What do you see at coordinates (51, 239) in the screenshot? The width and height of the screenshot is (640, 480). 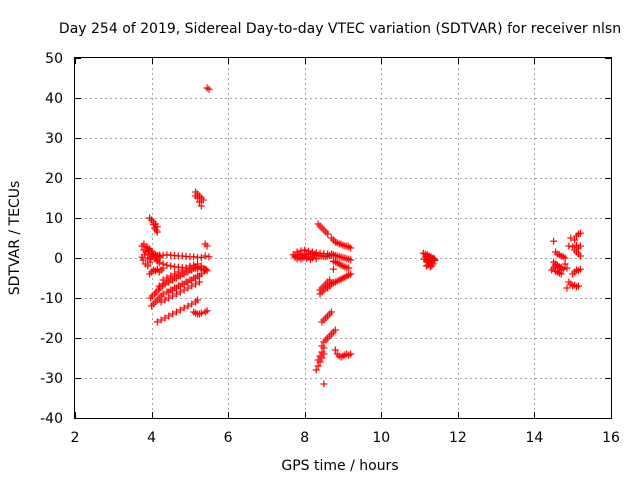 I see `y-tick-labels: -40 -30 -20 -10 0 10 20 30 40 50` at bounding box center [51, 239].